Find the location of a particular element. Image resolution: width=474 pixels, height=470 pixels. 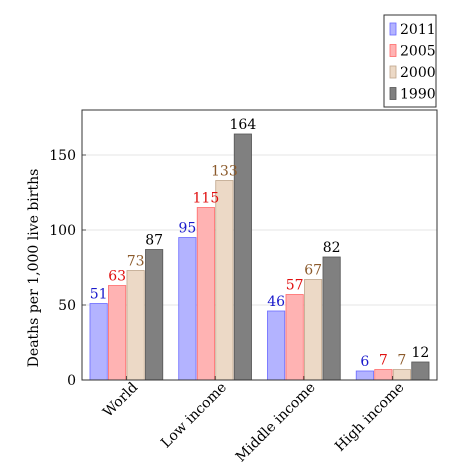

y-tick-label: 100 is located at coordinates (62, 231).